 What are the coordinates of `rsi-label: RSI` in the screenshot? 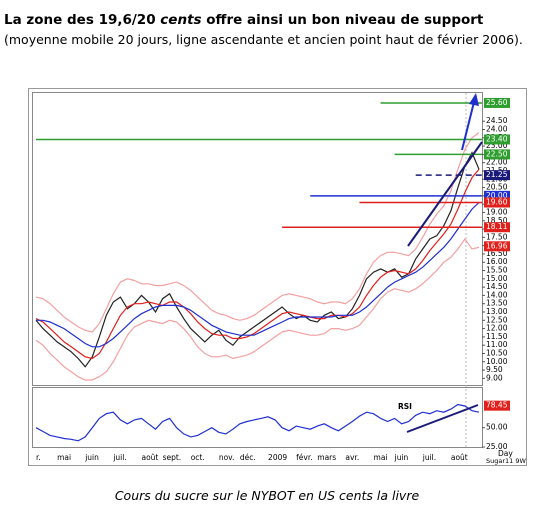 It's located at (405, 406).